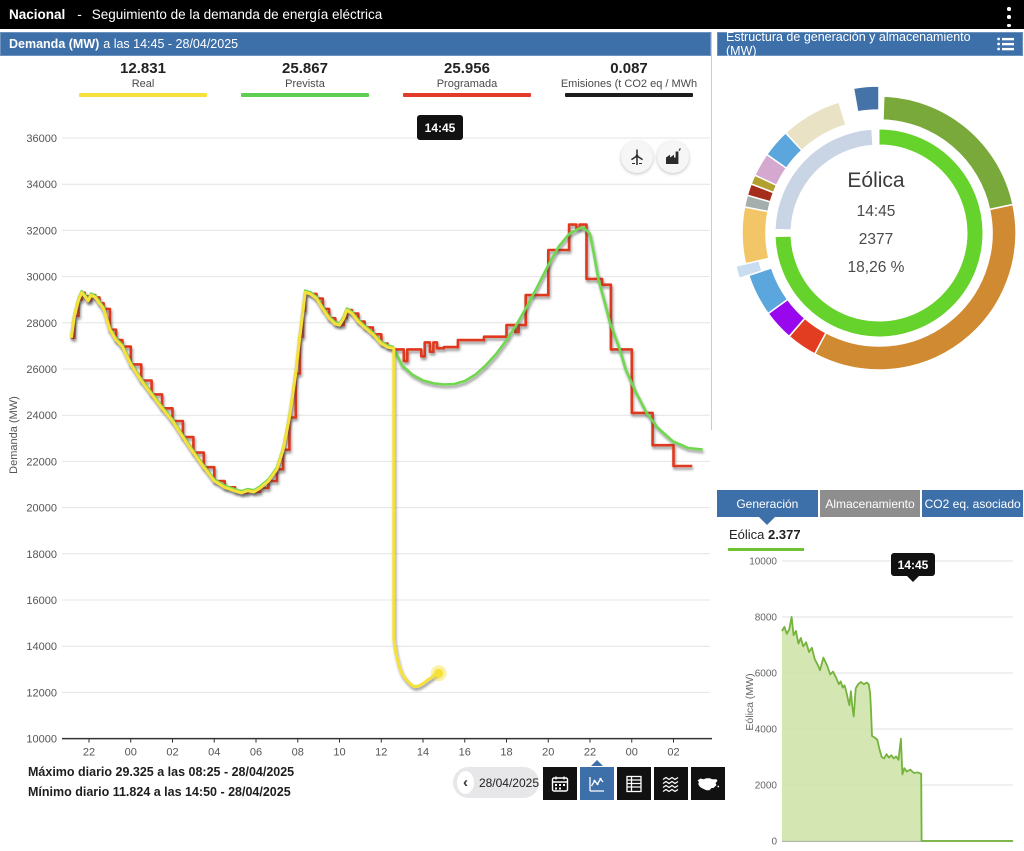  I want to click on factory-icon, so click(673, 156).